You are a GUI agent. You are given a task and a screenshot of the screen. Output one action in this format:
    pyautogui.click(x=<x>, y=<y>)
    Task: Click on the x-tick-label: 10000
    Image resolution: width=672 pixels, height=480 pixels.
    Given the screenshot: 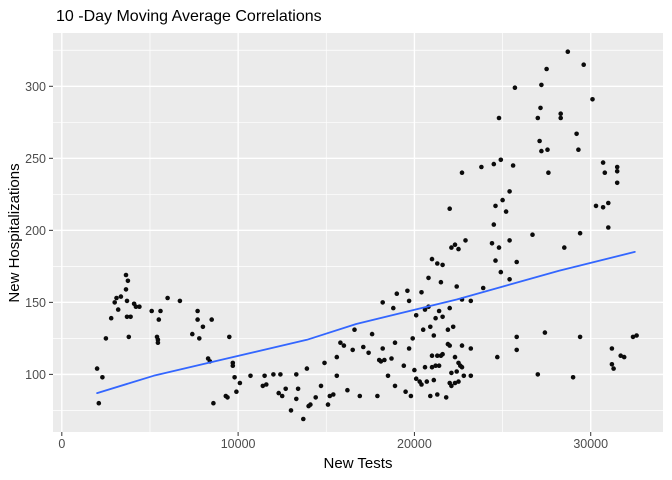 What is the action you would take?
    pyautogui.click(x=238, y=444)
    